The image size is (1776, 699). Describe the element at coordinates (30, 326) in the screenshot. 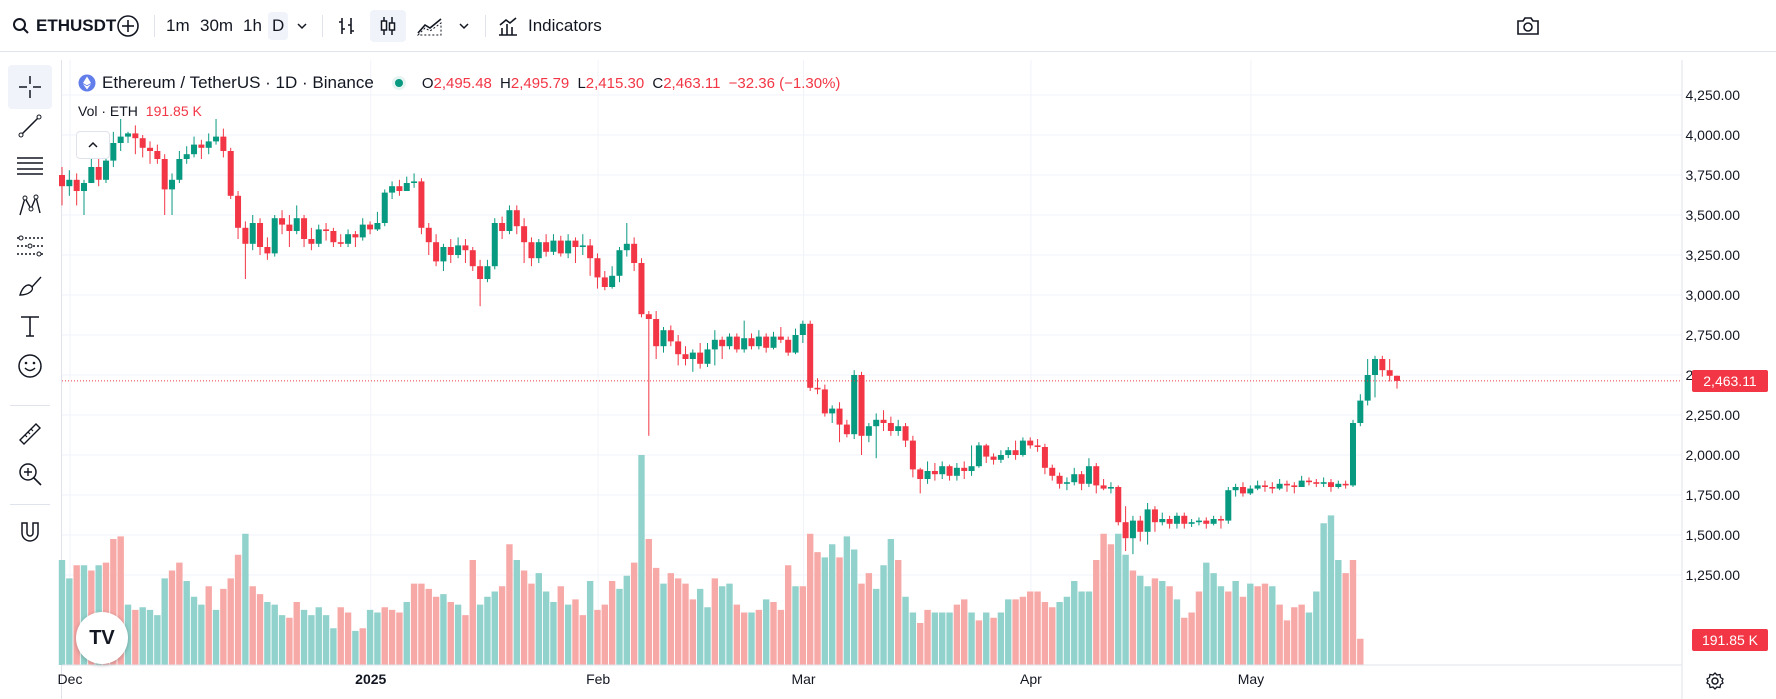

I see `text-tool` at that location.